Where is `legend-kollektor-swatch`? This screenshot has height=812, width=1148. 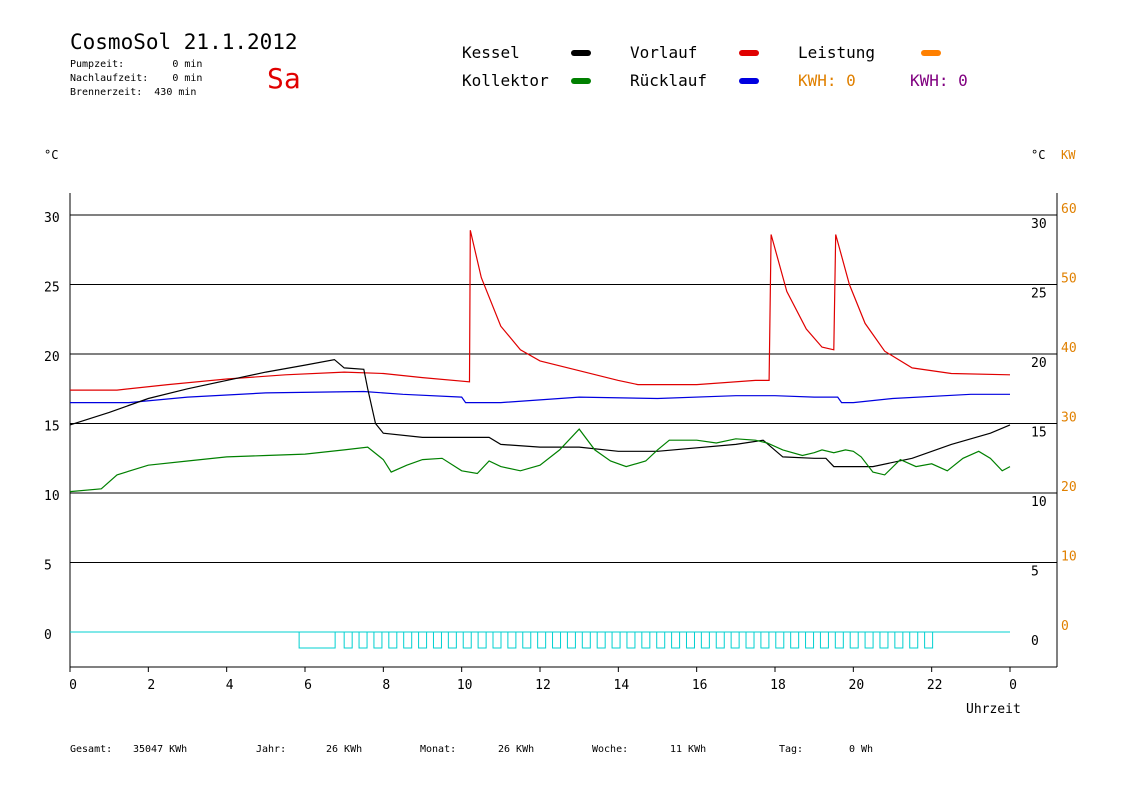
legend-kollektor-swatch is located at coordinates (581, 81).